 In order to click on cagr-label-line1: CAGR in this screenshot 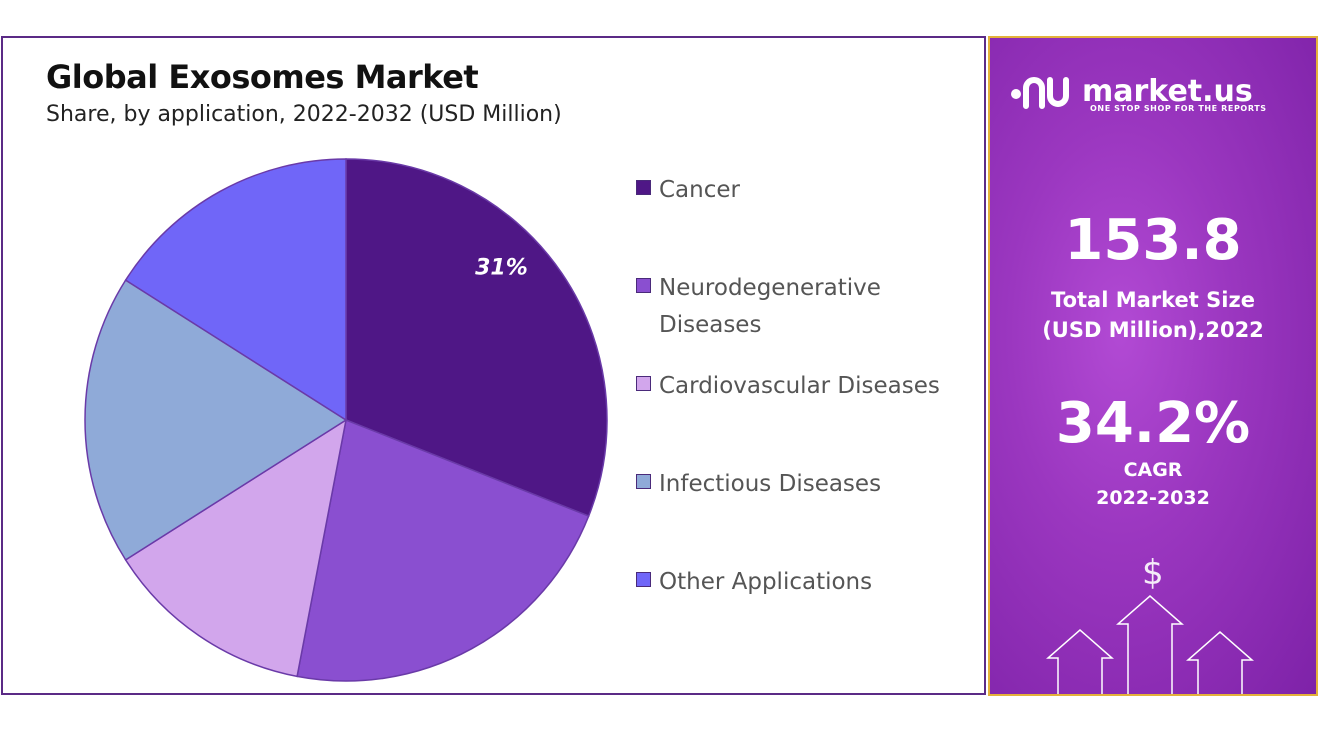, I will do `click(1153, 470)`.